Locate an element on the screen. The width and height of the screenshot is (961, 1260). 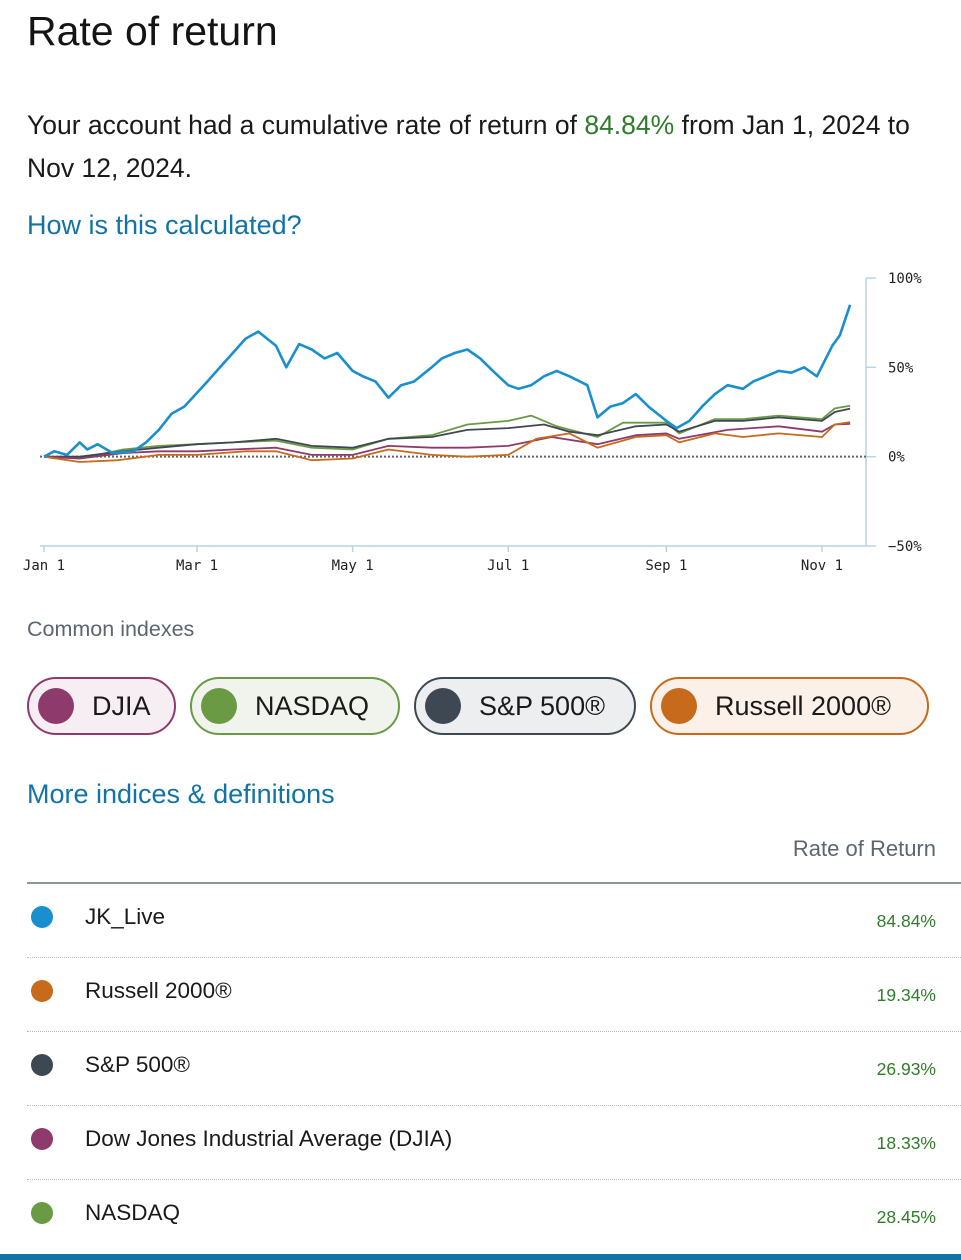
series-line-dow-jones-industrial-average-djia- is located at coordinates (447, 441).